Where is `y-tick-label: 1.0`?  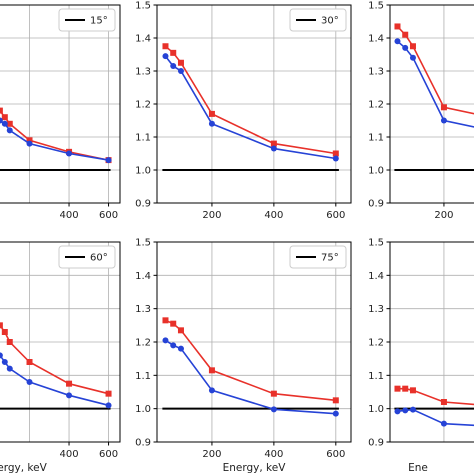
y-tick-label: 1.0 is located at coordinates (376, 409).